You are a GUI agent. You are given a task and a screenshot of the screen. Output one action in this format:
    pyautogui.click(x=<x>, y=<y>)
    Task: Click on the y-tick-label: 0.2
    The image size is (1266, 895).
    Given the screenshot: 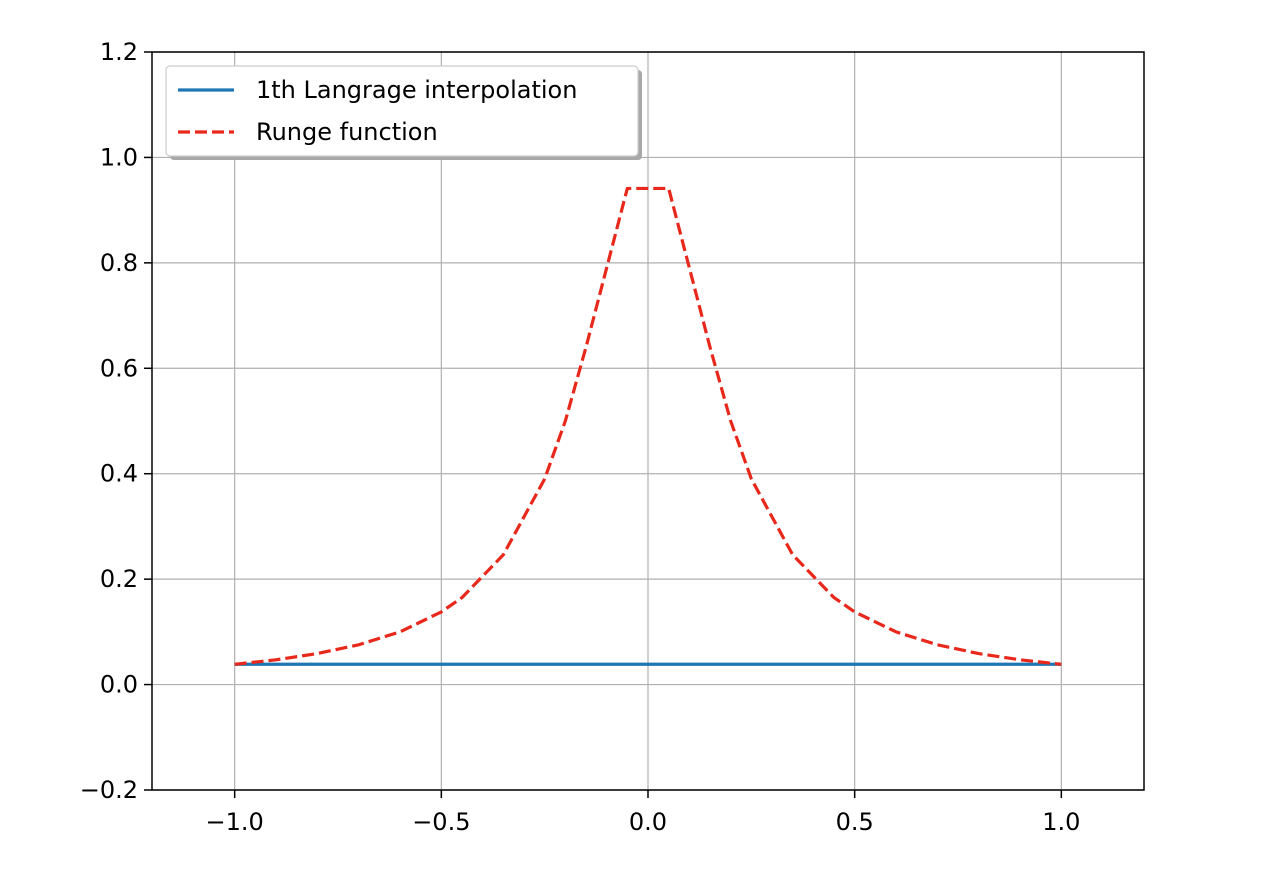 What is the action you would take?
    pyautogui.click(x=119, y=579)
    